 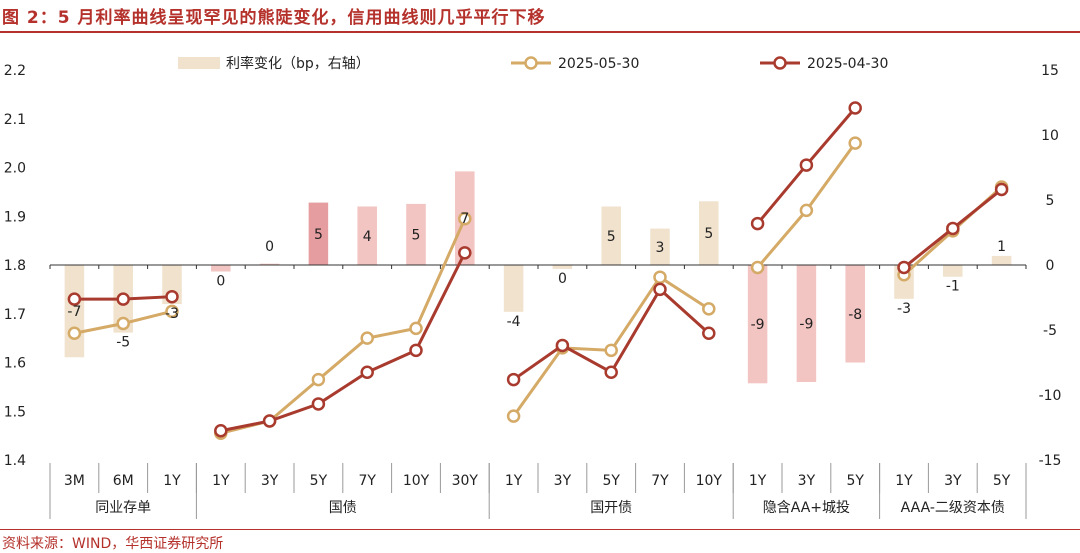 I want to click on left-tick-label: 1.9, so click(x=15, y=217).